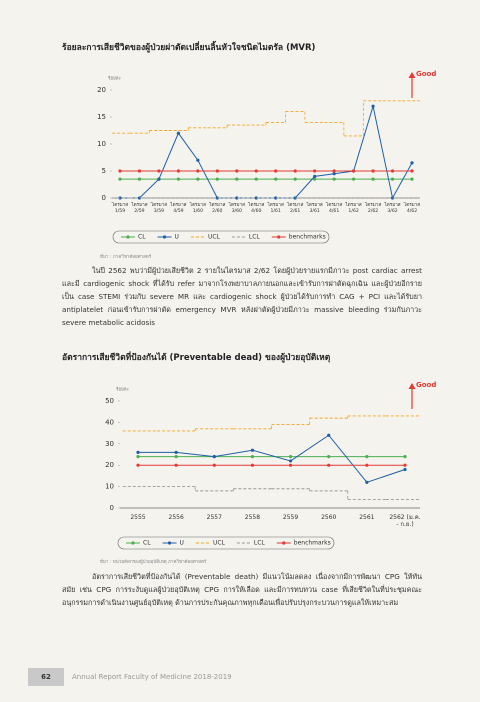 The width and height of the screenshot is (480, 702). Describe the element at coordinates (197, 208) in the screenshot. I see `x-tick-label: ไตรมาส 1/60` at that location.